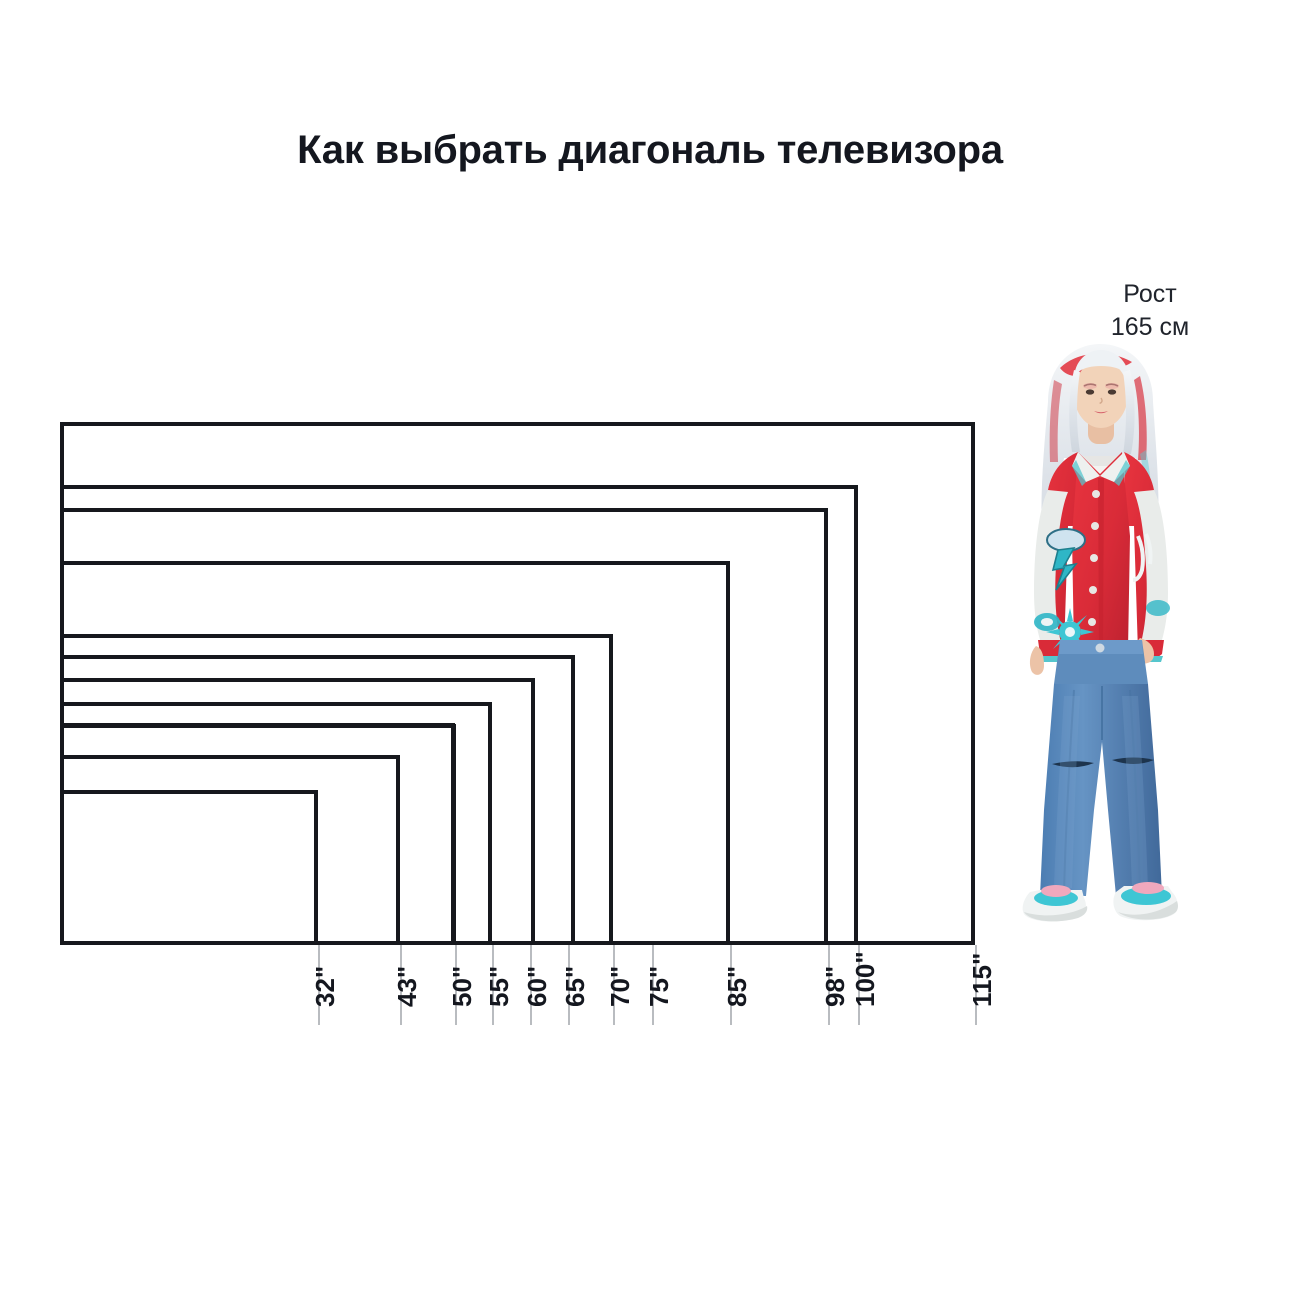  Describe the element at coordinates (493, 985) in the screenshot. I see `tick-line-55in` at that location.